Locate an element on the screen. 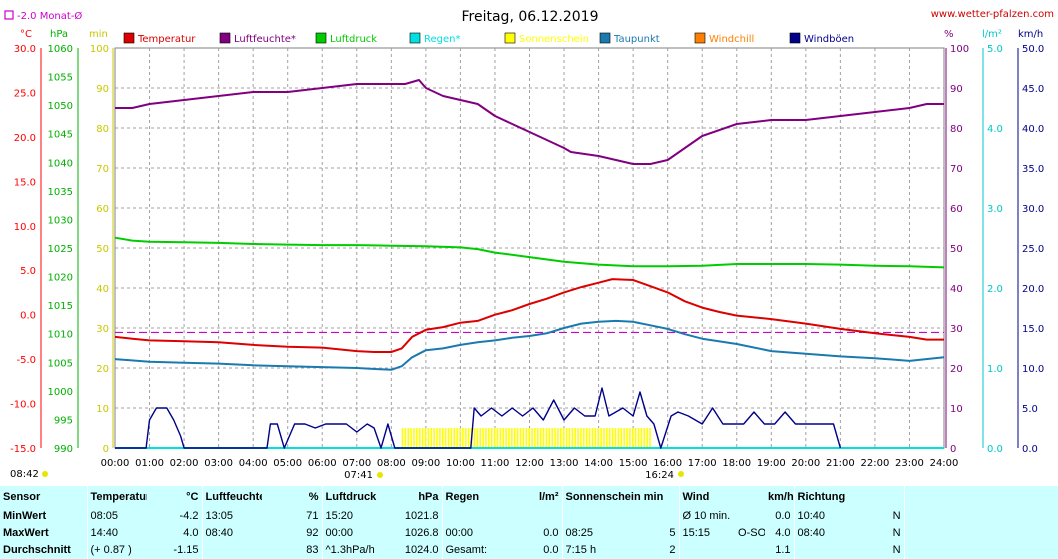 The height and width of the screenshot is (559, 1058). humidity-tick-label: 0 is located at coordinates (953, 449).